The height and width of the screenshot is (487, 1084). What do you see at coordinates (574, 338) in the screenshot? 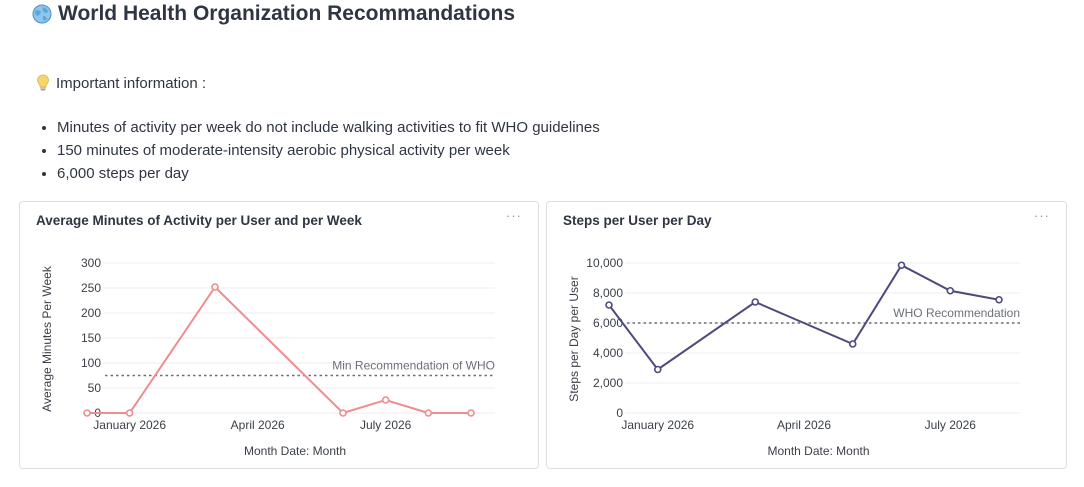
I see `y-axis-title: Steps per Day per User` at bounding box center [574, 338].